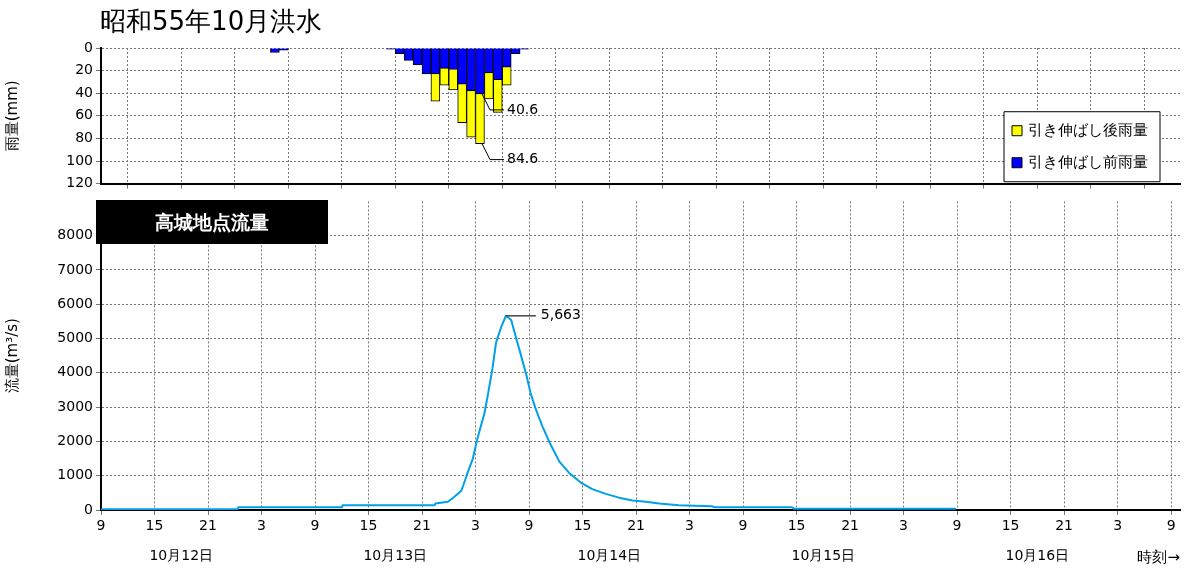 The width and height of the screenshot is (1204, 571). What do you see at coordinates (75, 234) in the screenshot?
I see `y-tick-label: 8000` at bounding box center [75, 234].